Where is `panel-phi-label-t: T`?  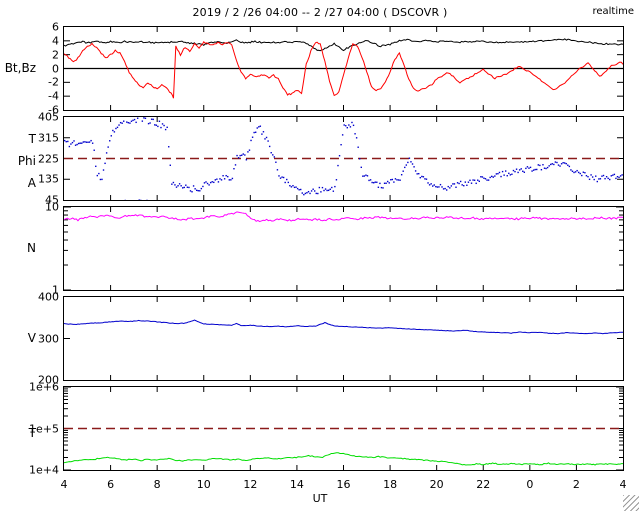 panel-phi-label-t: T is located at coordinates (32, 139).